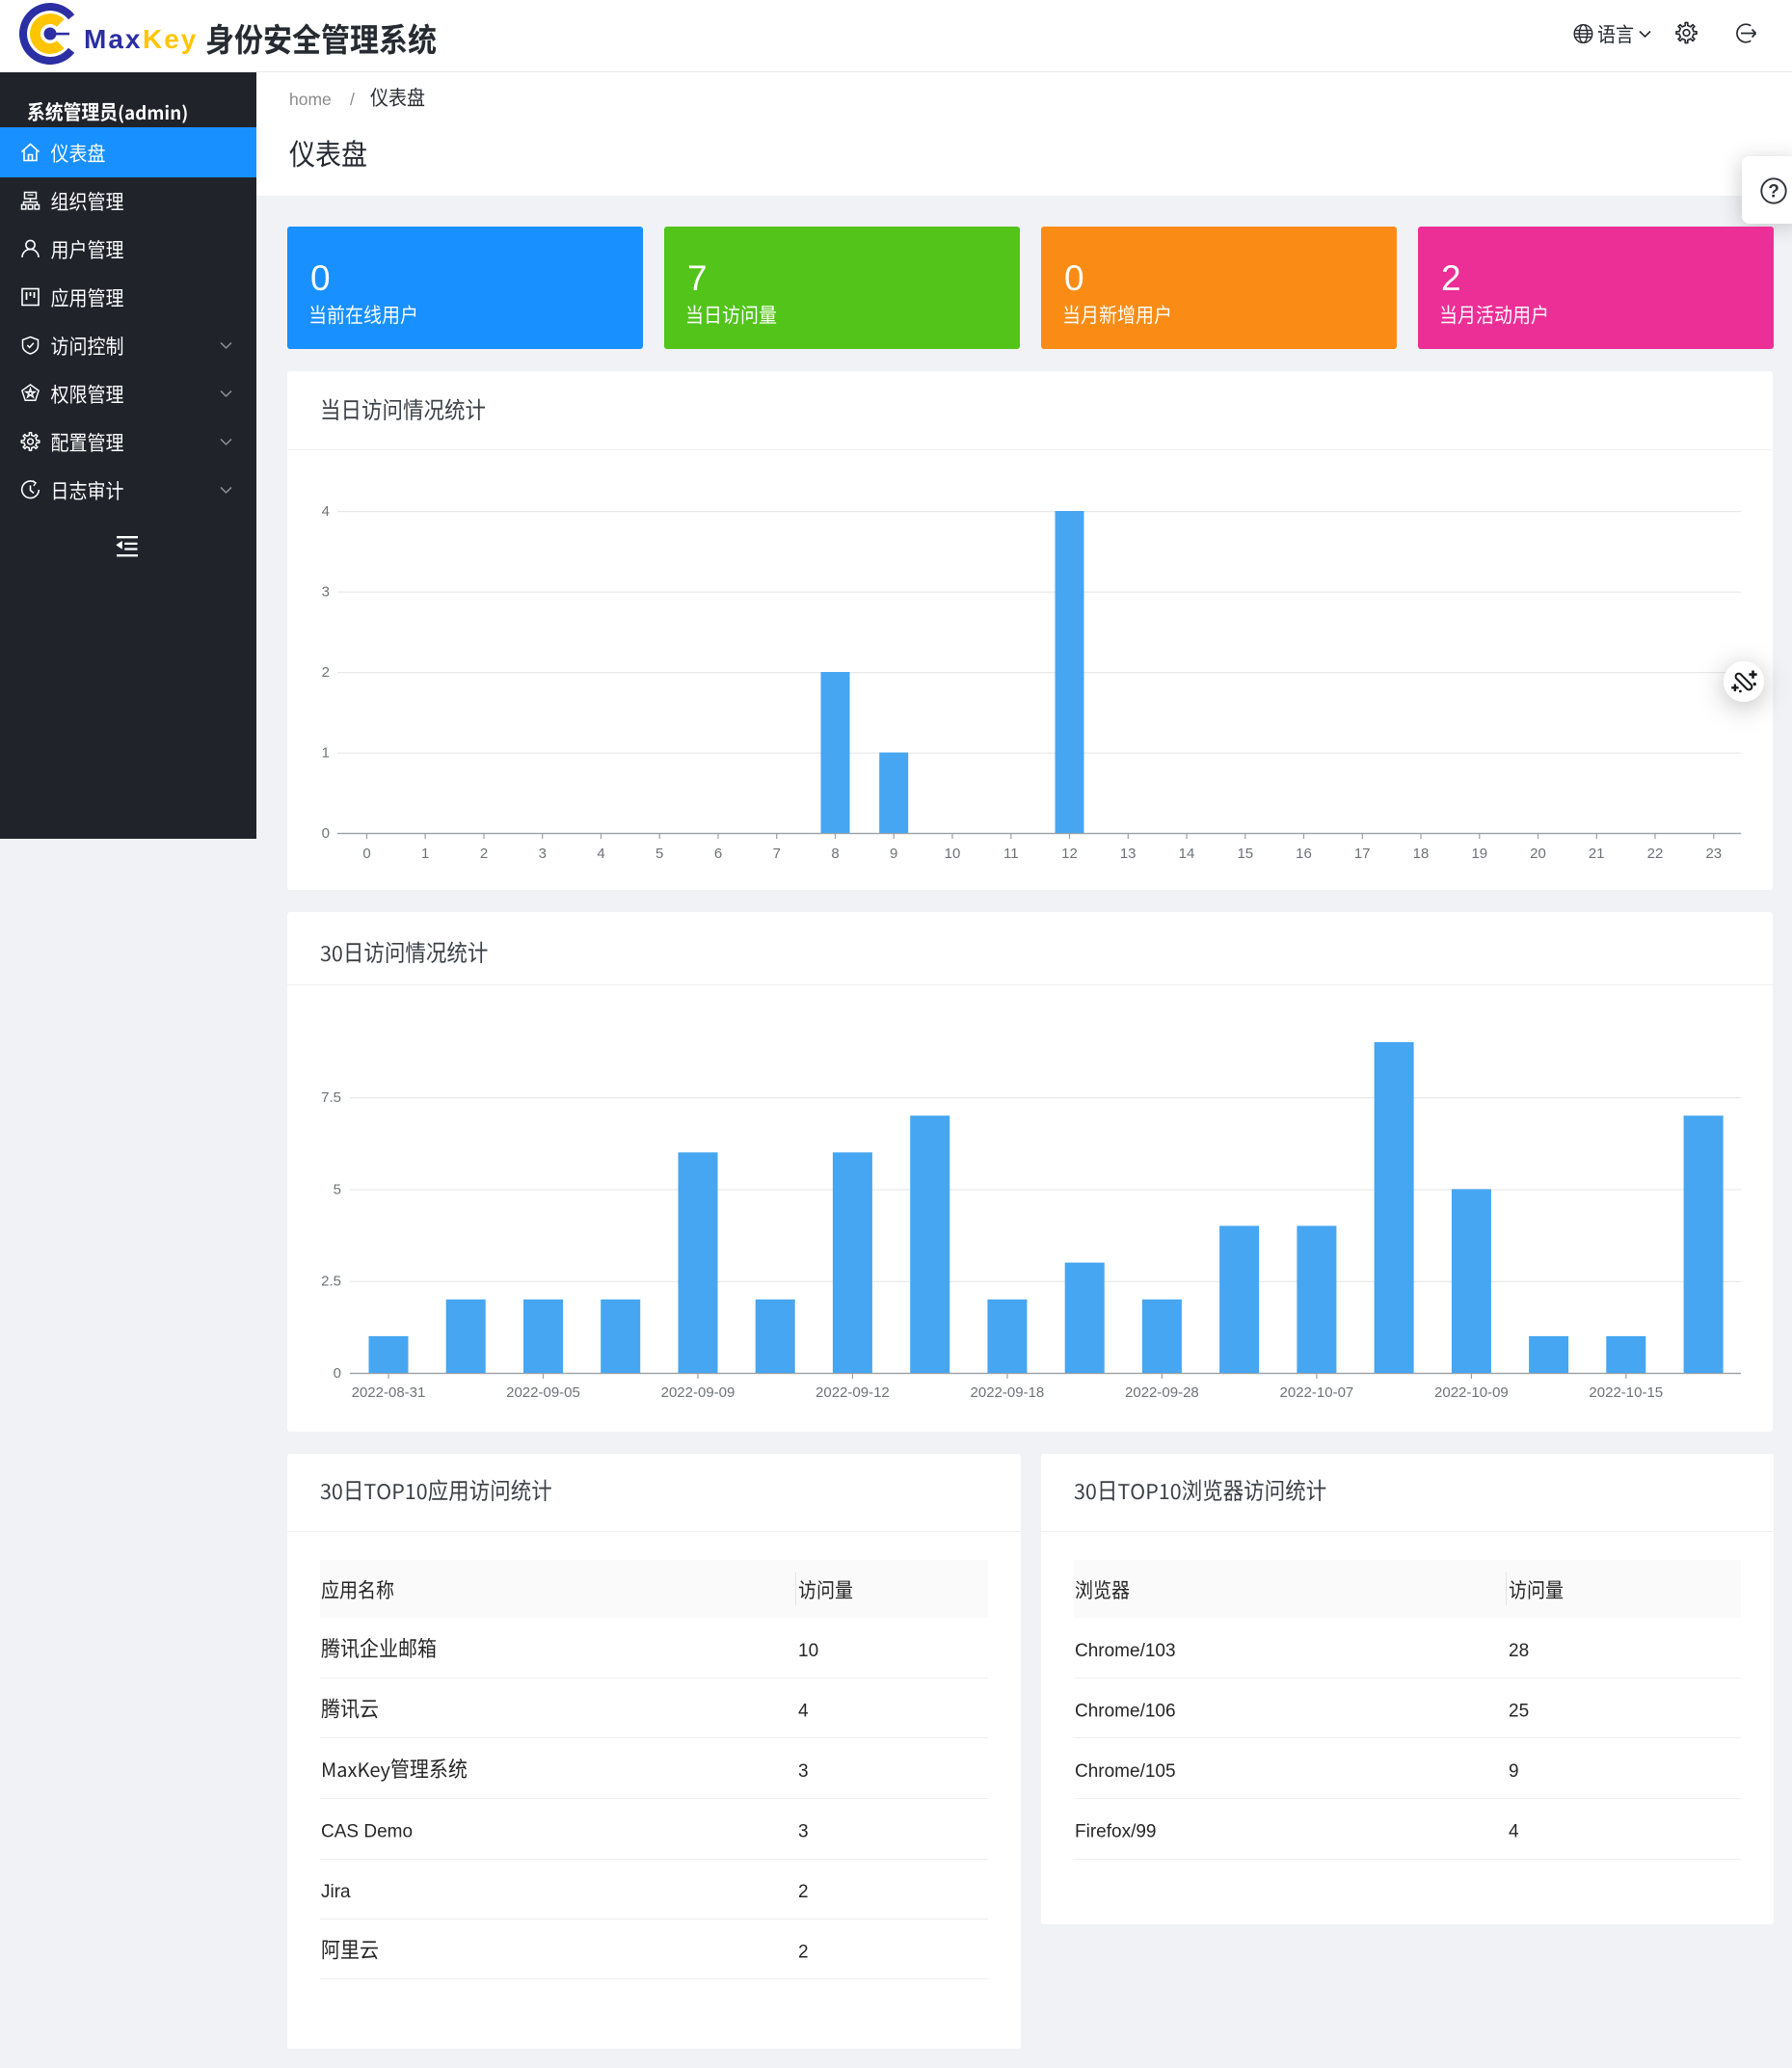 This screenshot has height=2068, width=1792. What do you see at coordinates (1187, 854) in the screenshot?
I see `svg-text: 14` at bounding box center [1187, 854].